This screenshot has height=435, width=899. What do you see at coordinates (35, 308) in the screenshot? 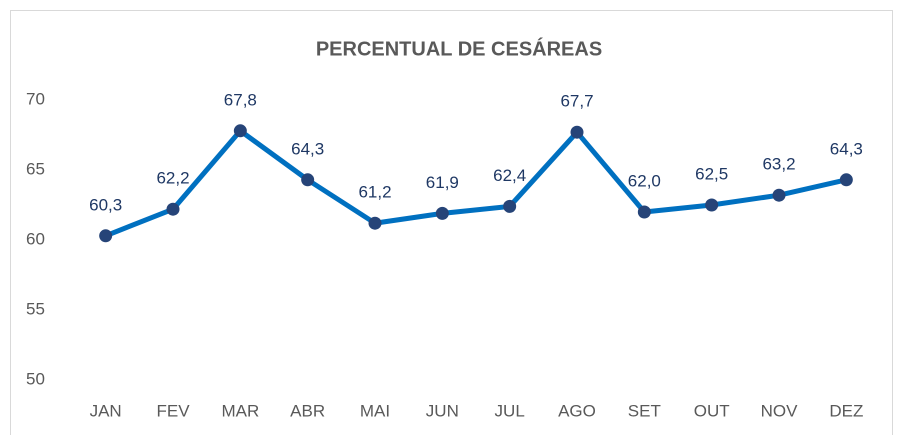
I see `y-tick-label: 55` at bounding box center [35, 308].